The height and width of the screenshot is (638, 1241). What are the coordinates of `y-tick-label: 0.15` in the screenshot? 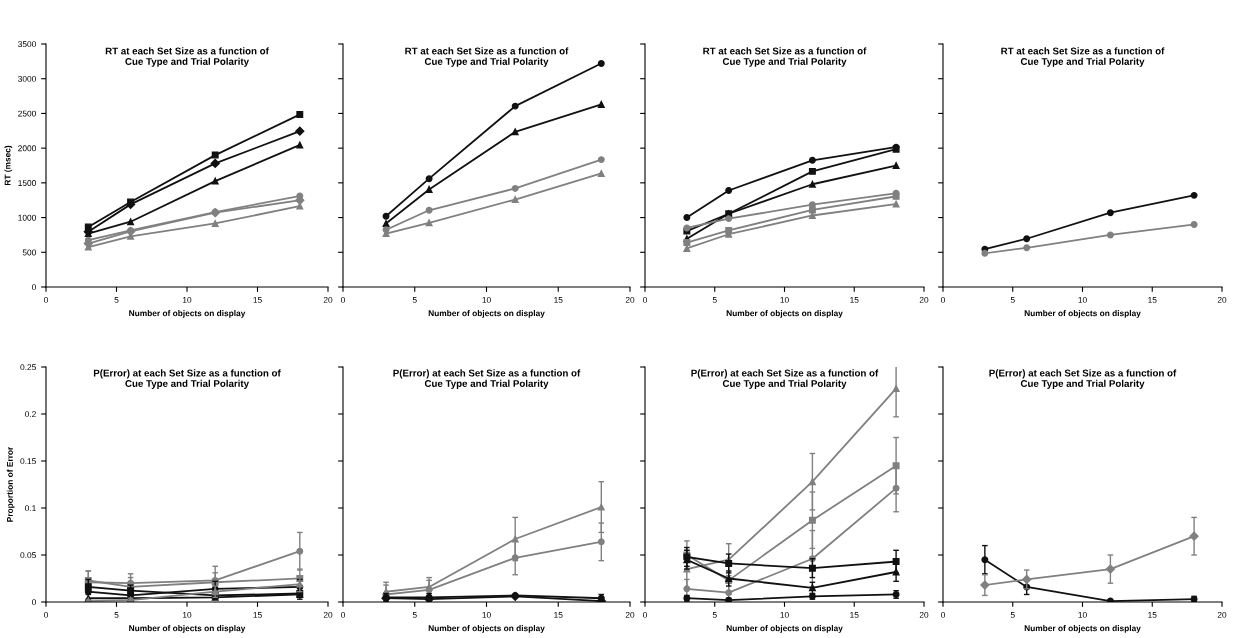 It's located at (28, 461).